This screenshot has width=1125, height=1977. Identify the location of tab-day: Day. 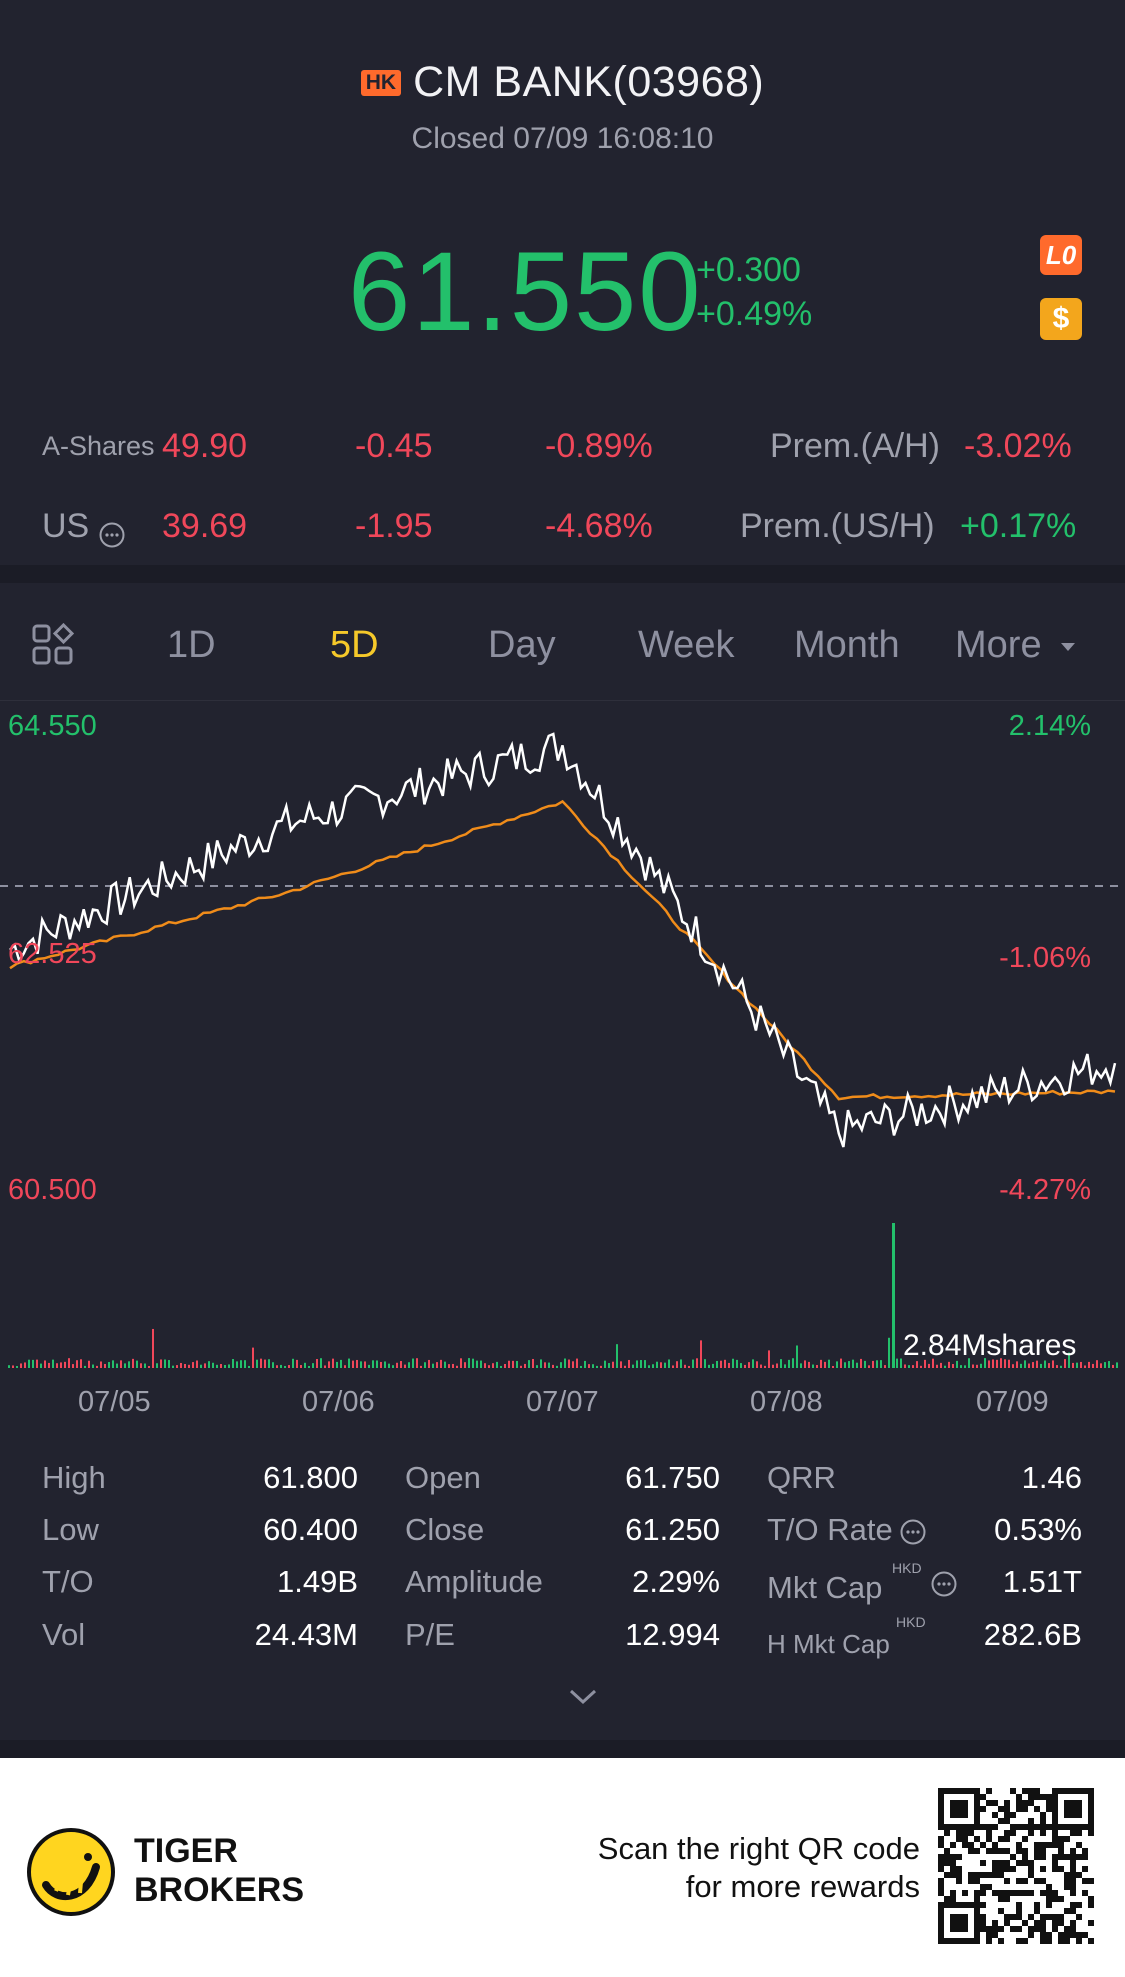
(522, 645).